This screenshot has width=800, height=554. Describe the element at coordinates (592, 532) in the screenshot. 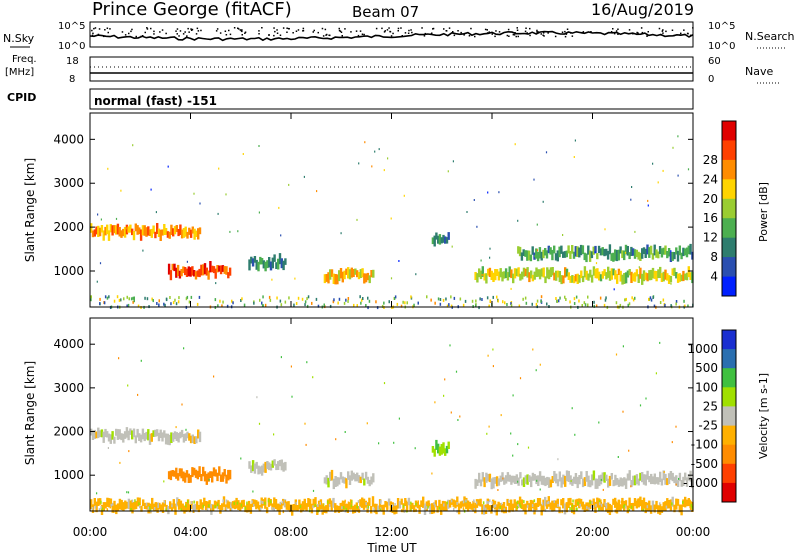

I see `x-tick-label: 20:00` at that location.